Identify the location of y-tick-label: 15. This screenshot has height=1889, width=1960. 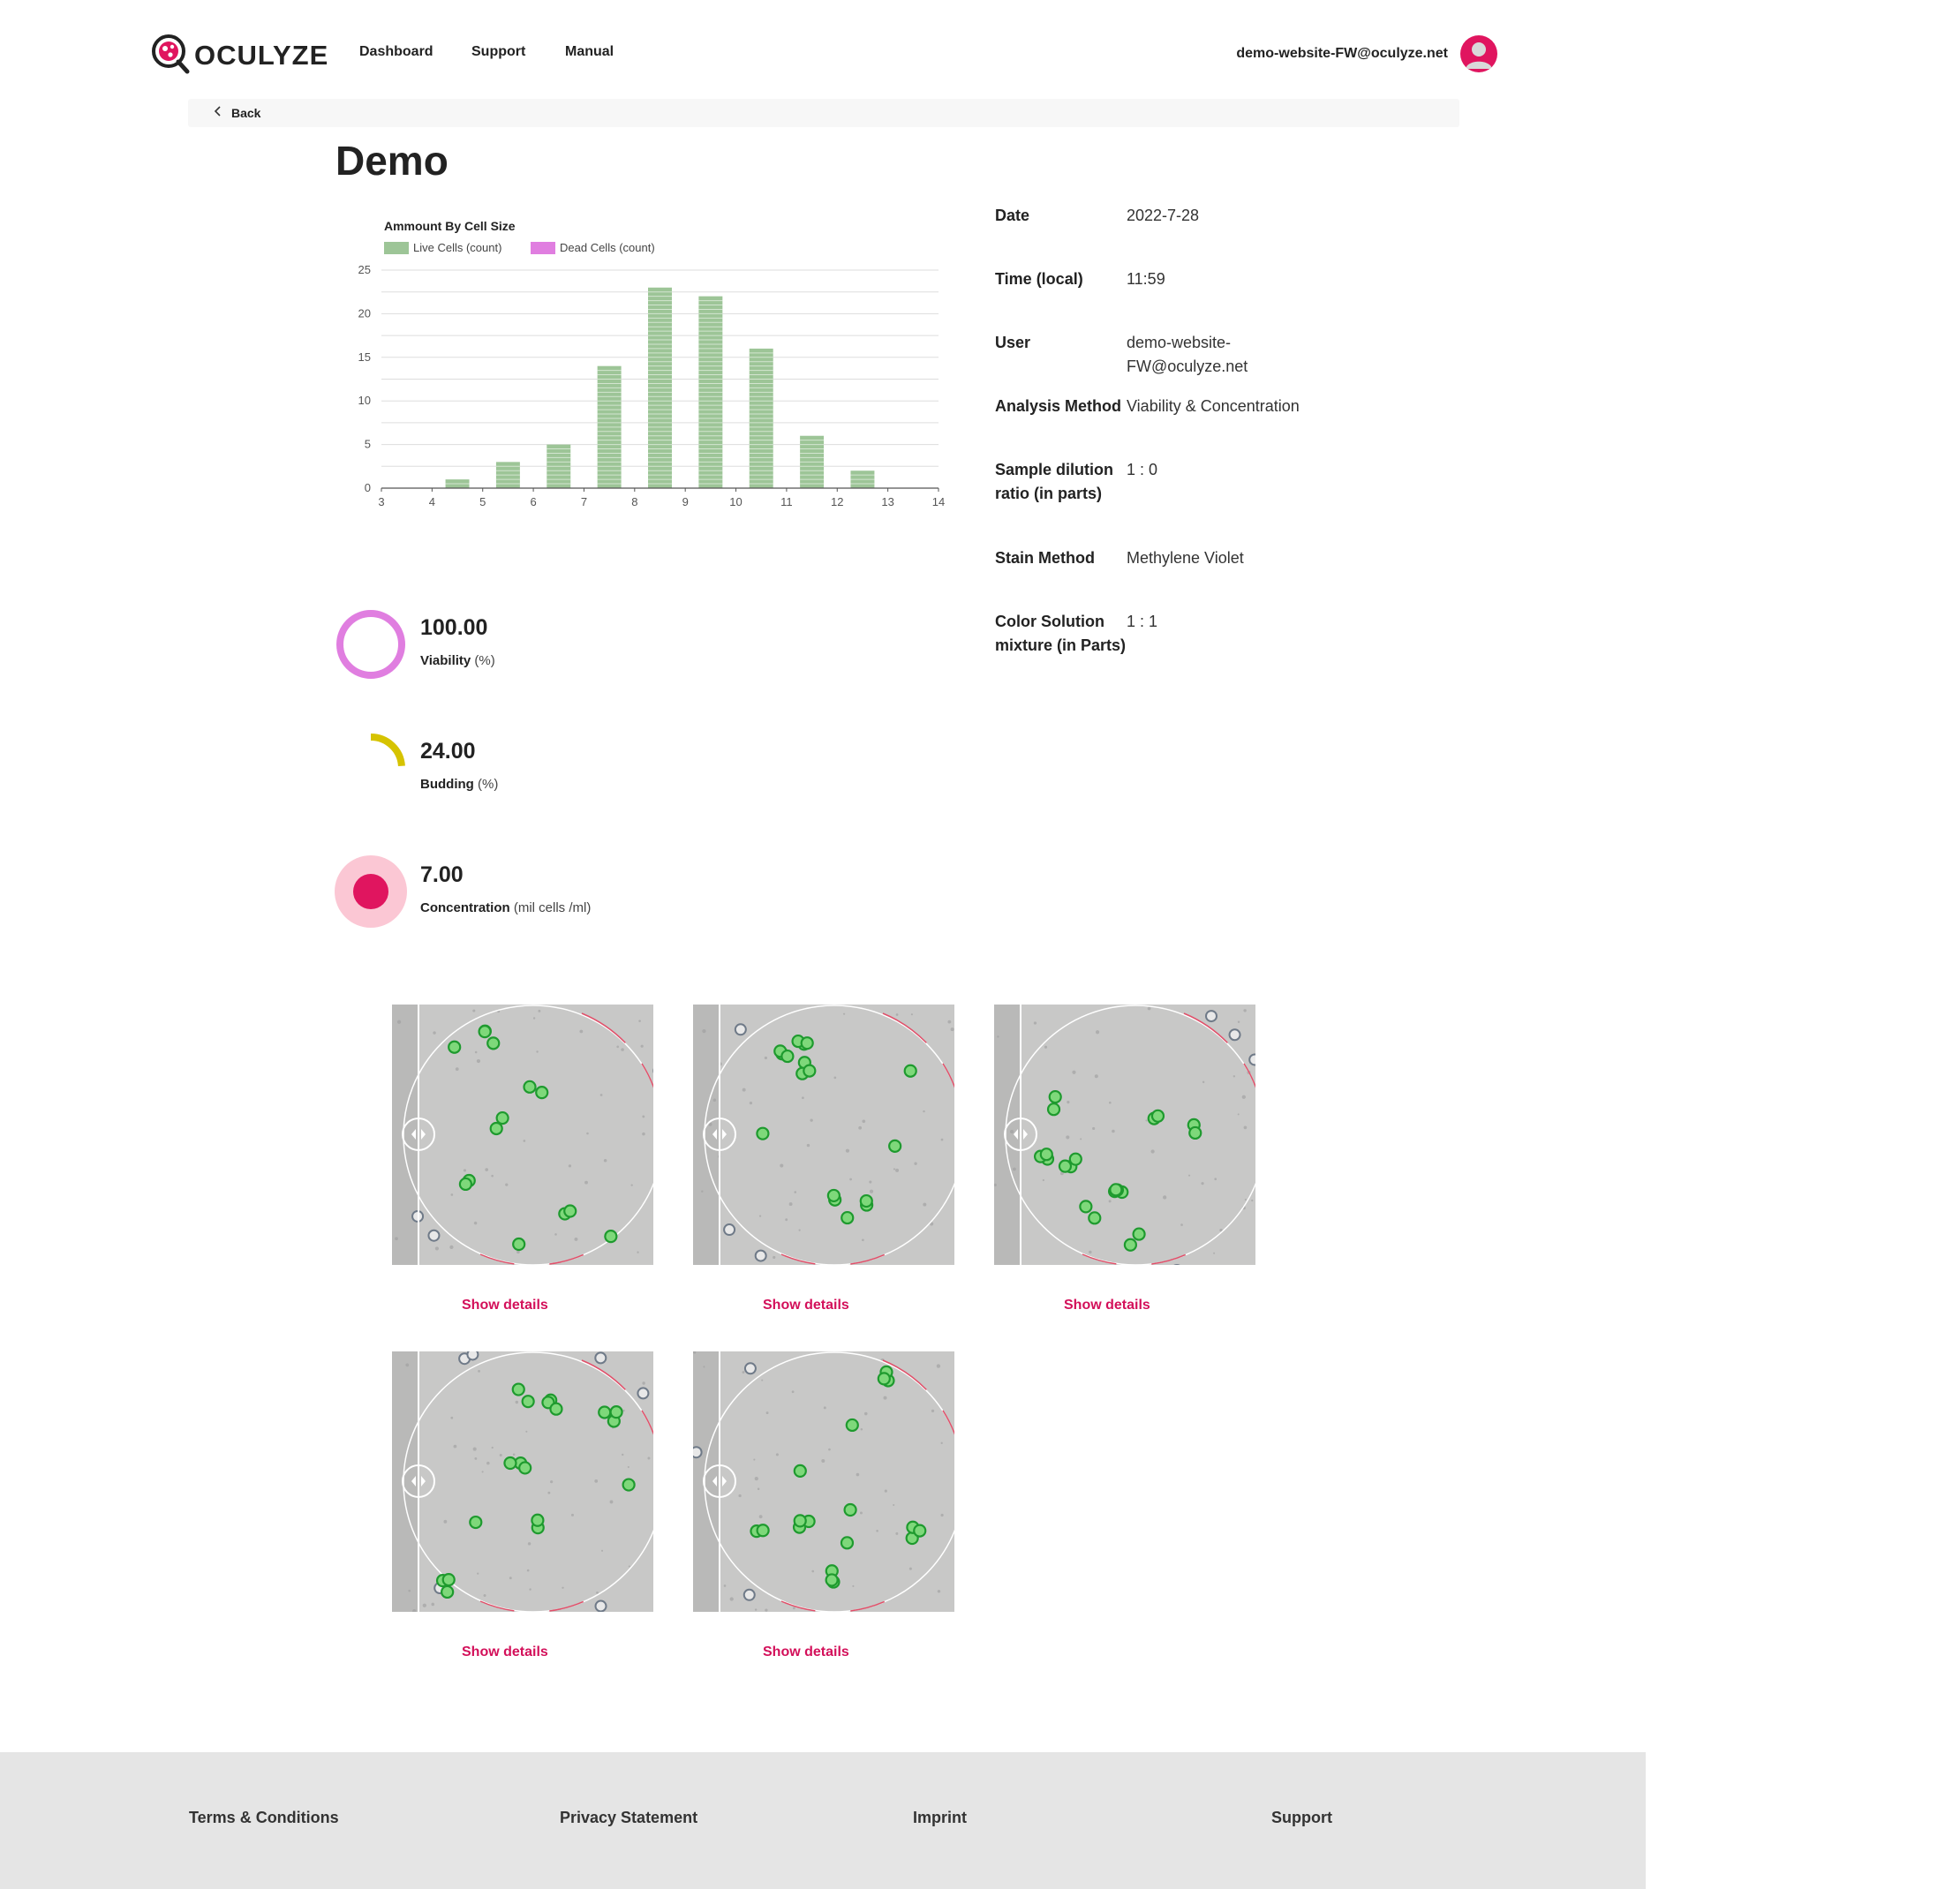
(364, 357).